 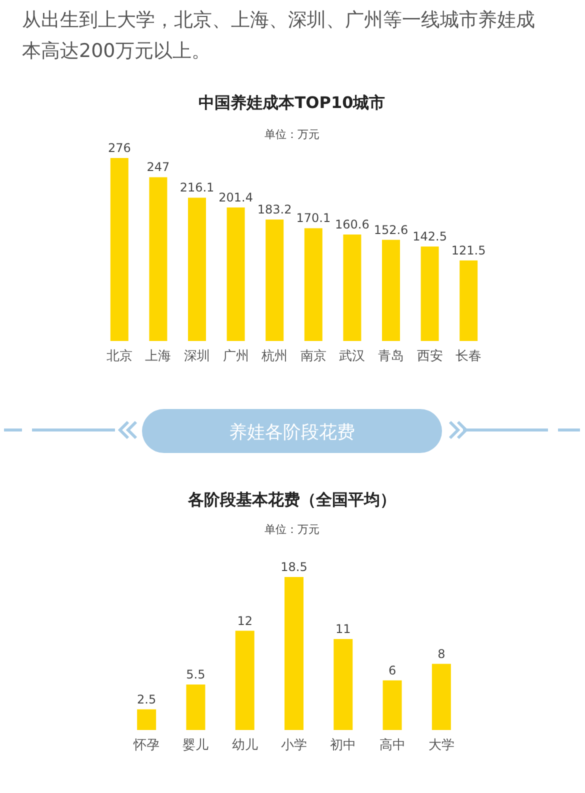 What do you see at coordinates (196, 675) in the screenshot?
I see `data-label: 5.5` at bounding box center [196, 675].